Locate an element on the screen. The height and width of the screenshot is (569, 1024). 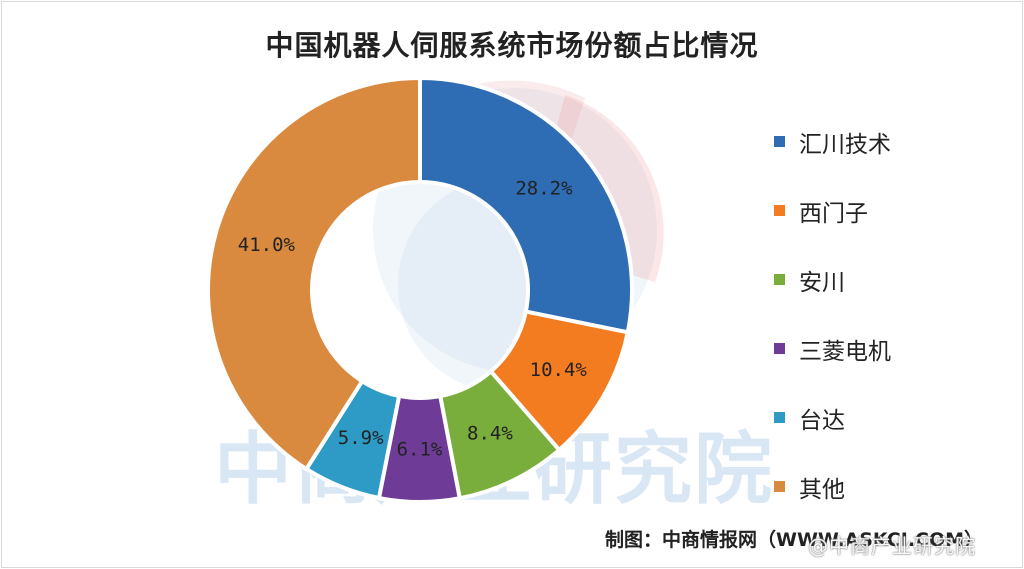
legend-item-2: 西门子 is located at coordinates (874, 210).